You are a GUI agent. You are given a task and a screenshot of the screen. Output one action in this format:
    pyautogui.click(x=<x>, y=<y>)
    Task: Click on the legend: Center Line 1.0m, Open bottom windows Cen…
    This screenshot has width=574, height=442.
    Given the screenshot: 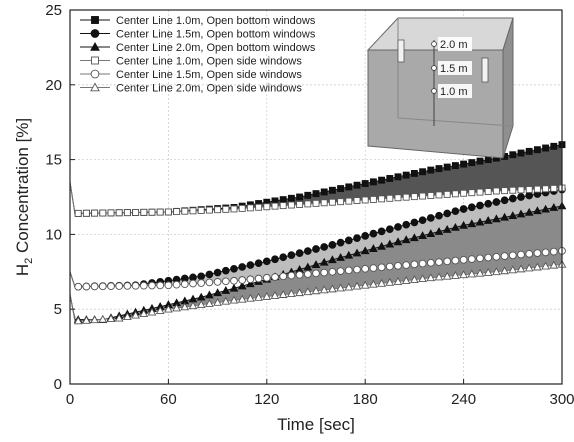 What is the action you would take?
    pyautogui.click(x=198, y=55)
    